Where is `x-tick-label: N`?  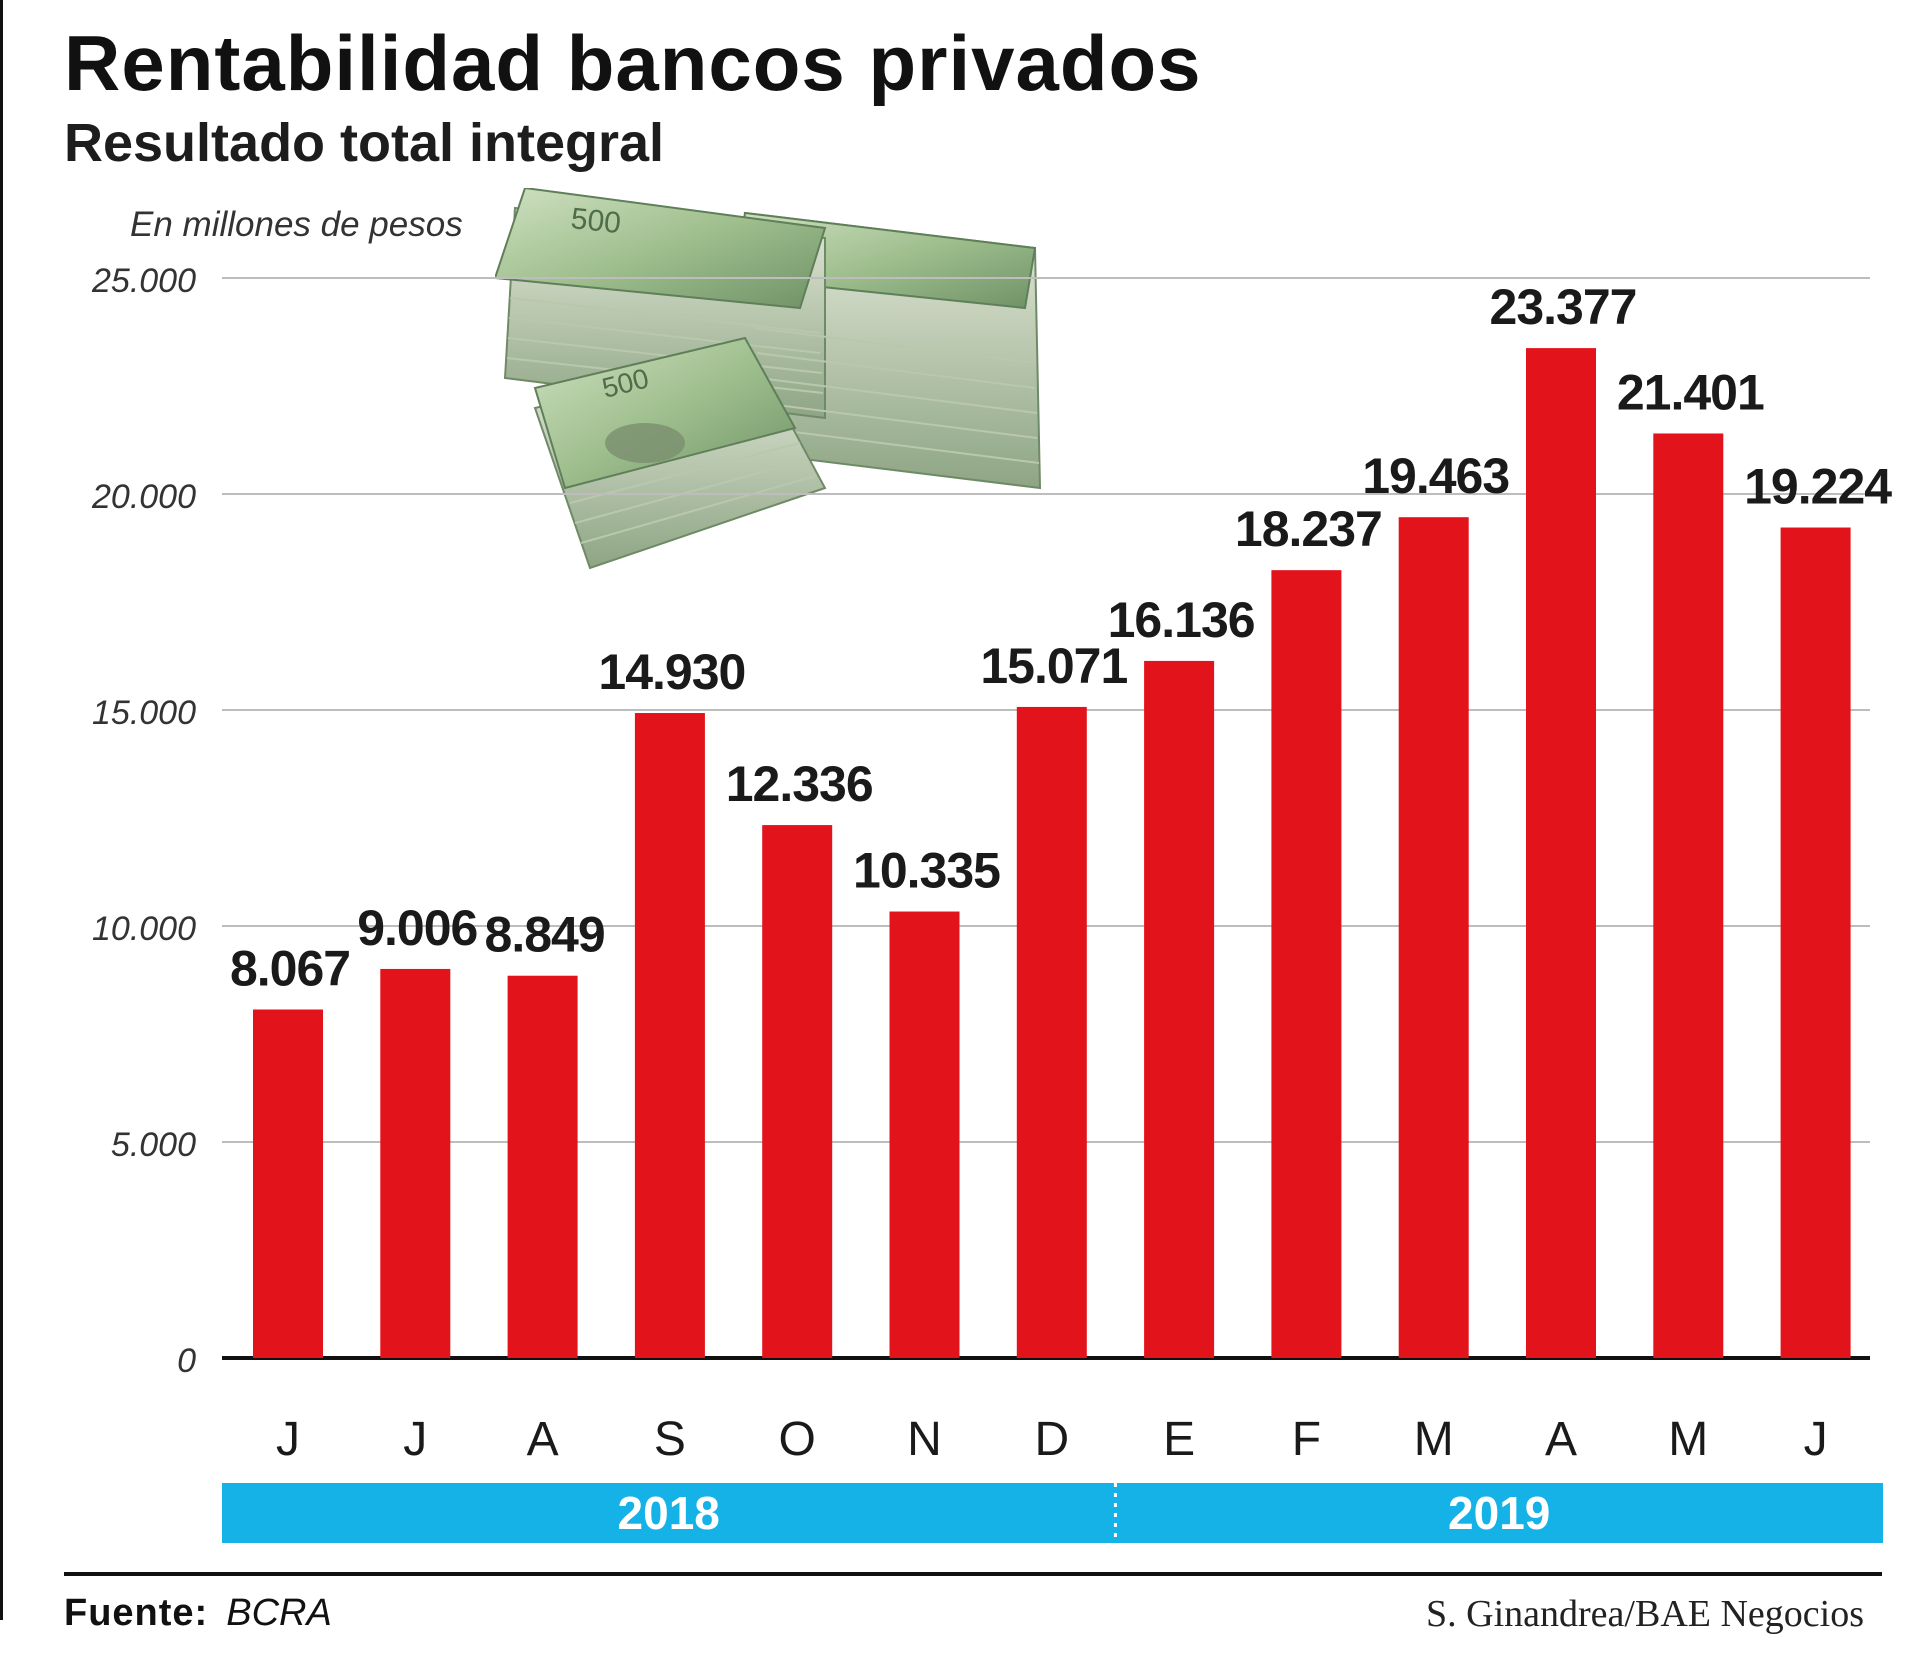
x-tick-label: N is located at coordinates (924, 1439).